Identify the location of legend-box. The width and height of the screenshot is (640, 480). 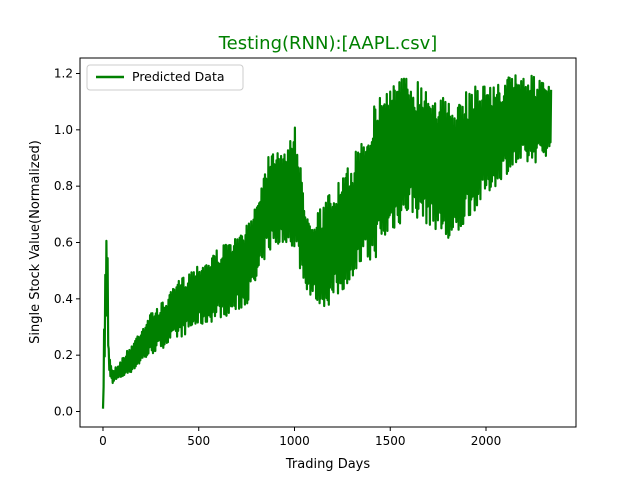
(165, 77).